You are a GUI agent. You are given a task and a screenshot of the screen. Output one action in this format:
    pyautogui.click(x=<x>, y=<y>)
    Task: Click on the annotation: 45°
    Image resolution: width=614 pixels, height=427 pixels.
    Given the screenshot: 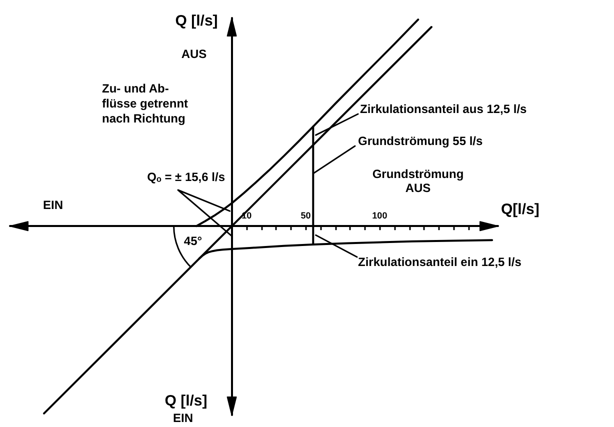 What is the action you would take?
    pyautogui.click(x=193, y=241)
    